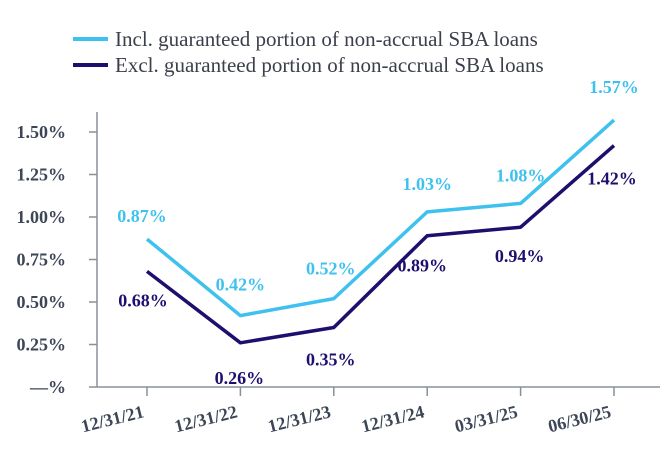 The image size is (672, 465). I want to click on data-label-excl: 0.35%, so click(331, 360).